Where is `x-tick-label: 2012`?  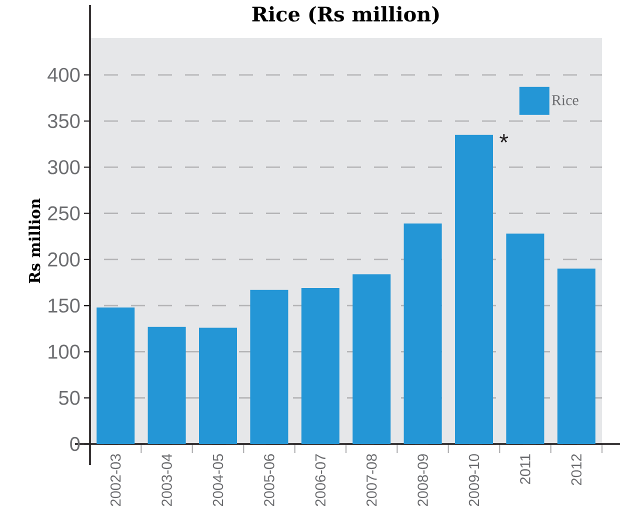 x-tick-label: 2012 is located at coordinates (576, 470).